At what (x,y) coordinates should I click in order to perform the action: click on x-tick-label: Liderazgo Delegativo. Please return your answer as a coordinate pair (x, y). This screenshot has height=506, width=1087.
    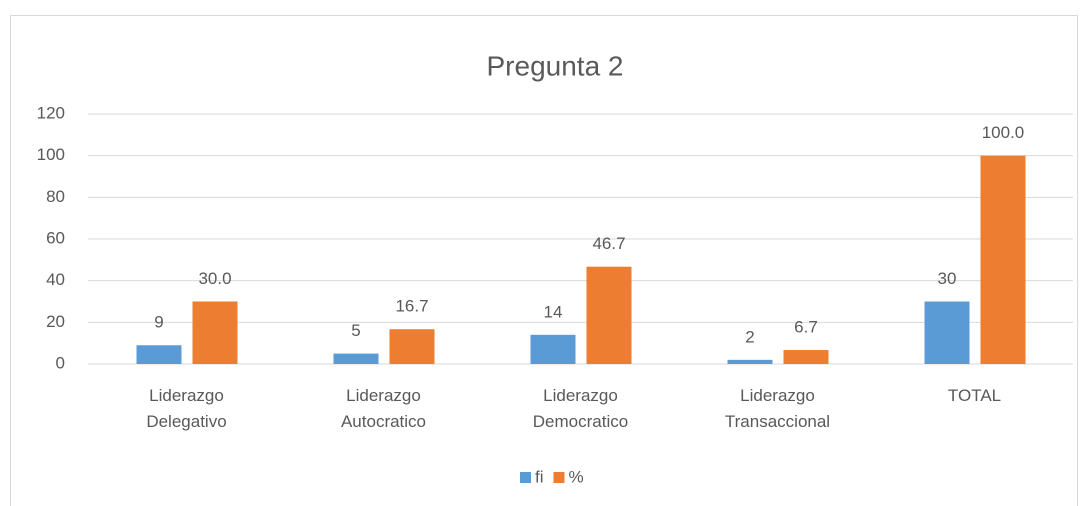
    Looking at the image, I should click on (186, 408).